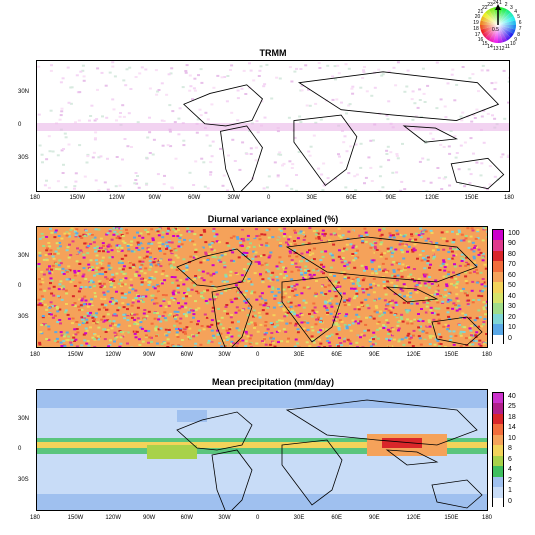  Describe the element at coordinates (514, 233) in the screenshot. I see `colorbar-label: 100` at that location.